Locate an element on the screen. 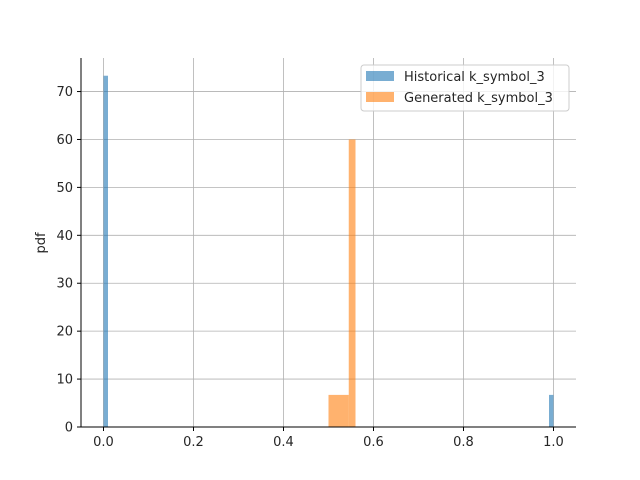  x-tick-label: 0.0 is located at coordinates (103, 442).